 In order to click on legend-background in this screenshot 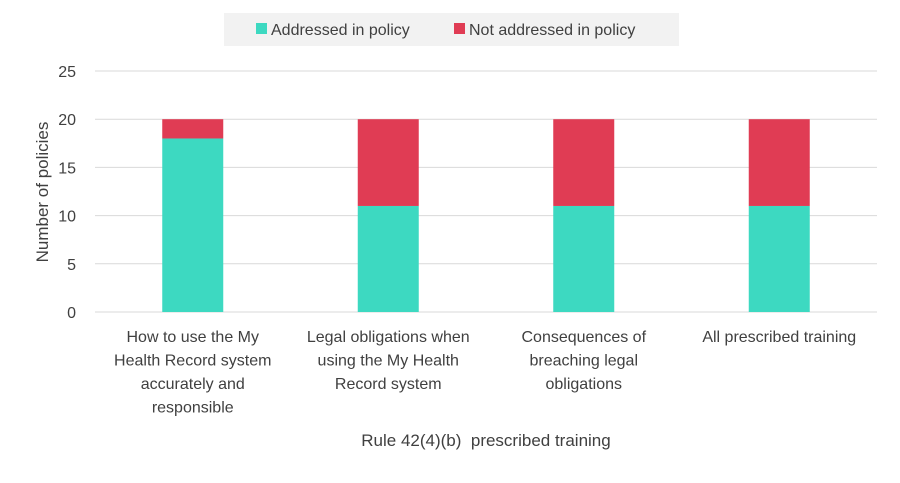, I will do `click(451, 29)`.